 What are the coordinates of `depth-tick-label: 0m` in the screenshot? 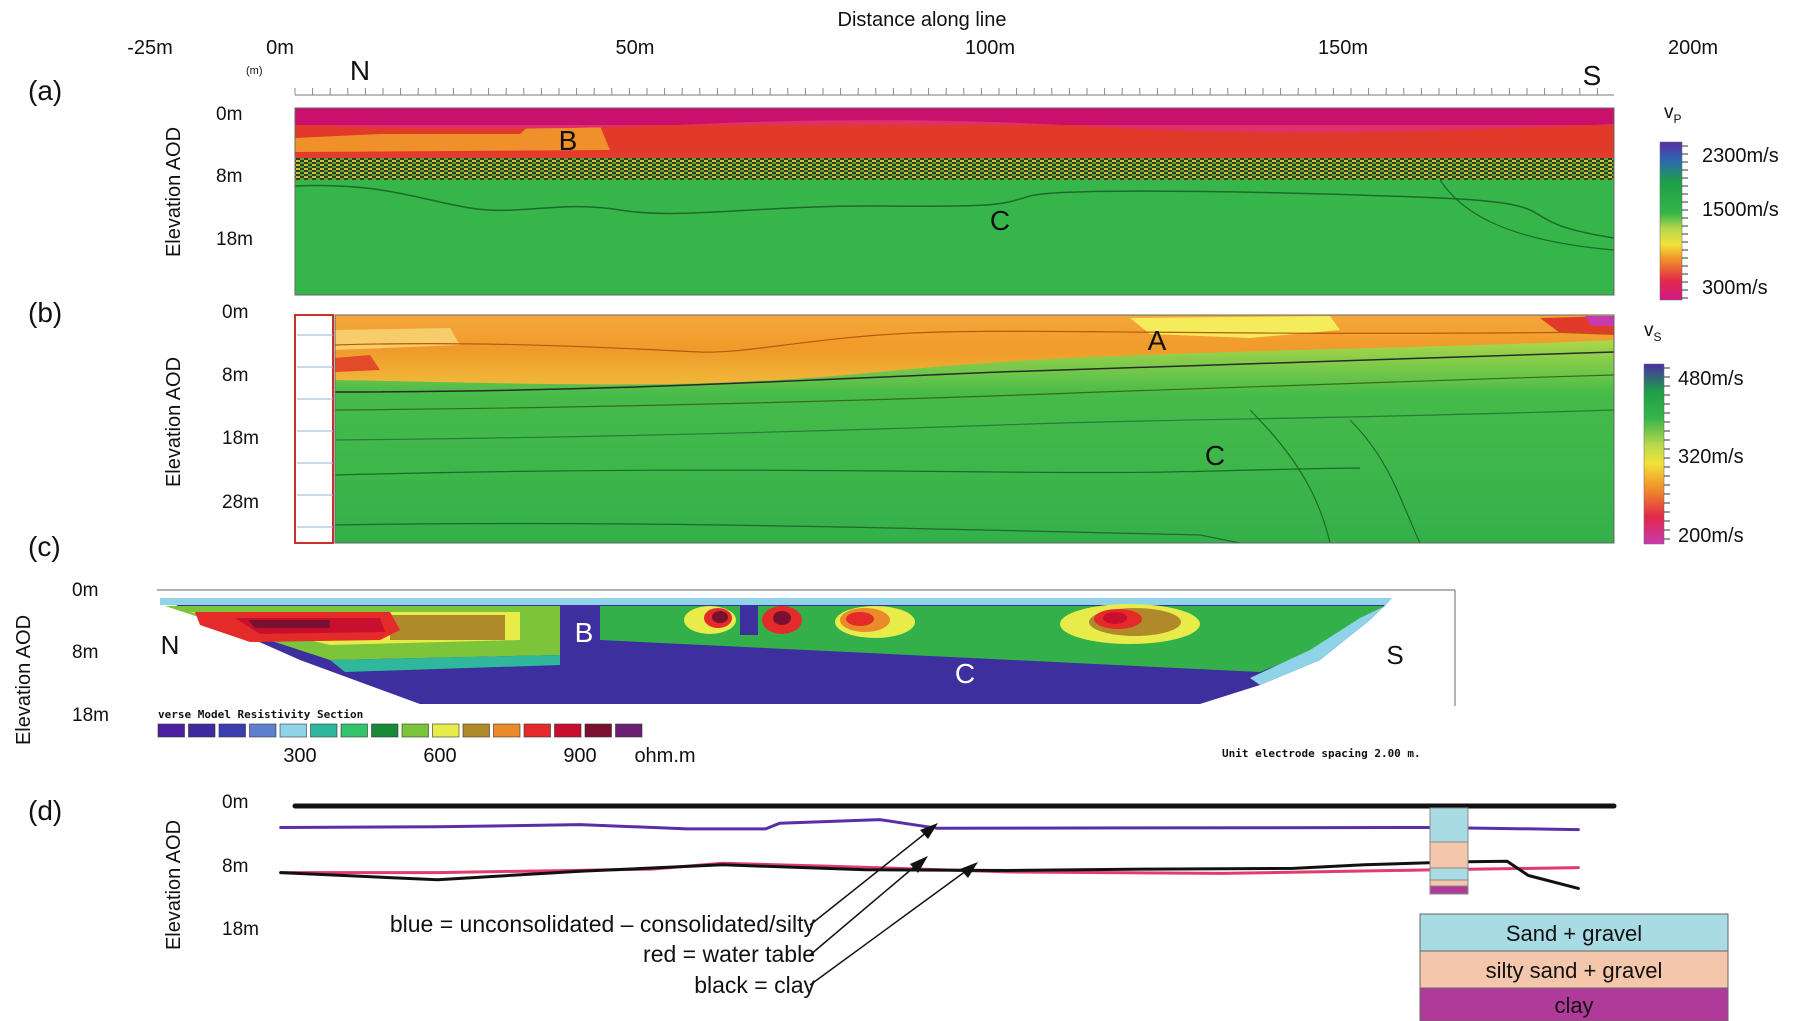 It's located at (235, 802).